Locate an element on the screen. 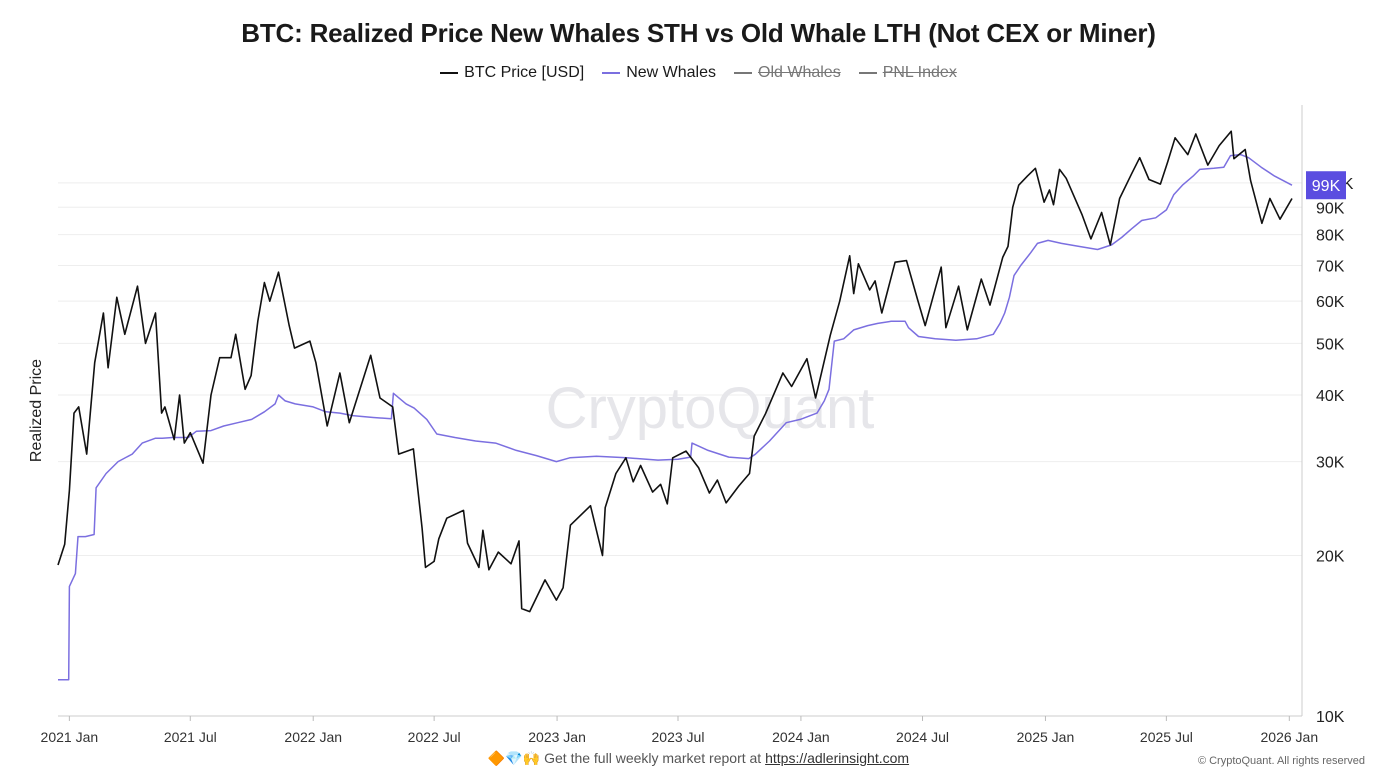 The width and height of the screenshot is (1397, 782). legend-label: BTC Price [USD] is located at coordinates (524, 72).